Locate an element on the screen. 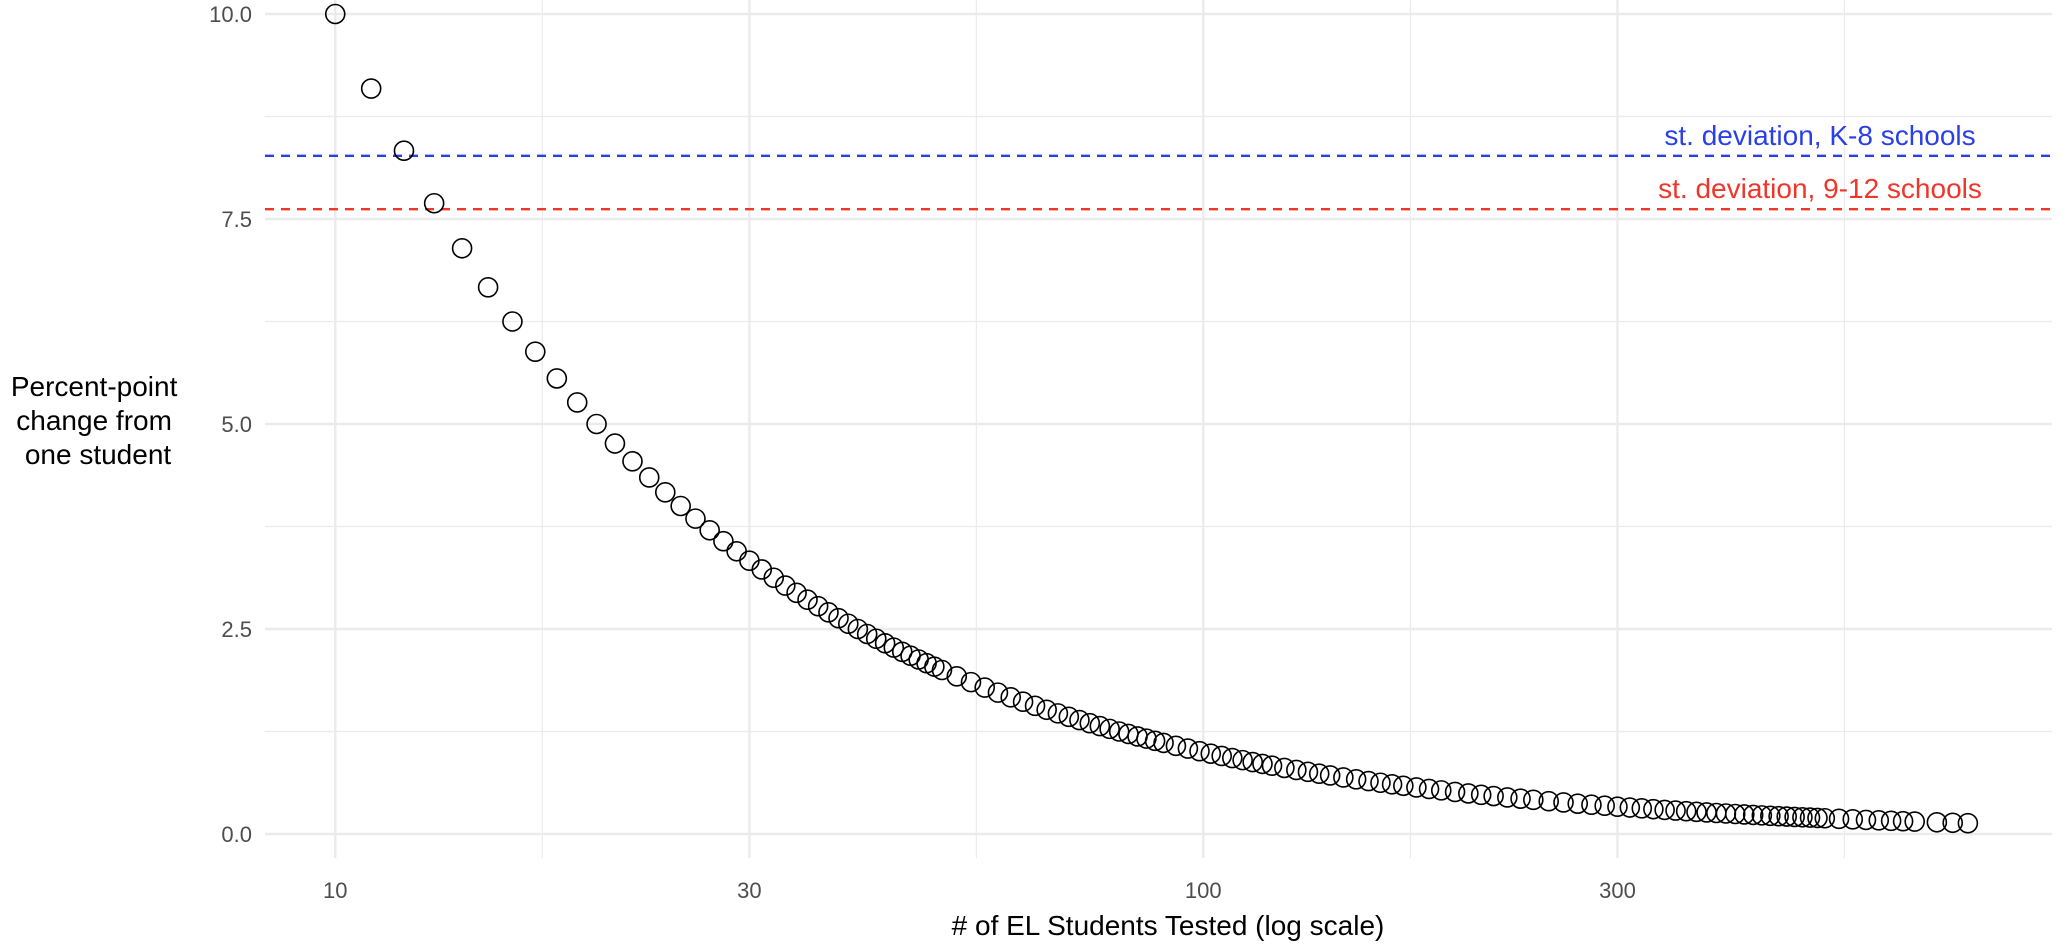  x-axis-tick-labels: 10 30 100 300 is located at coordinates (979, 890).